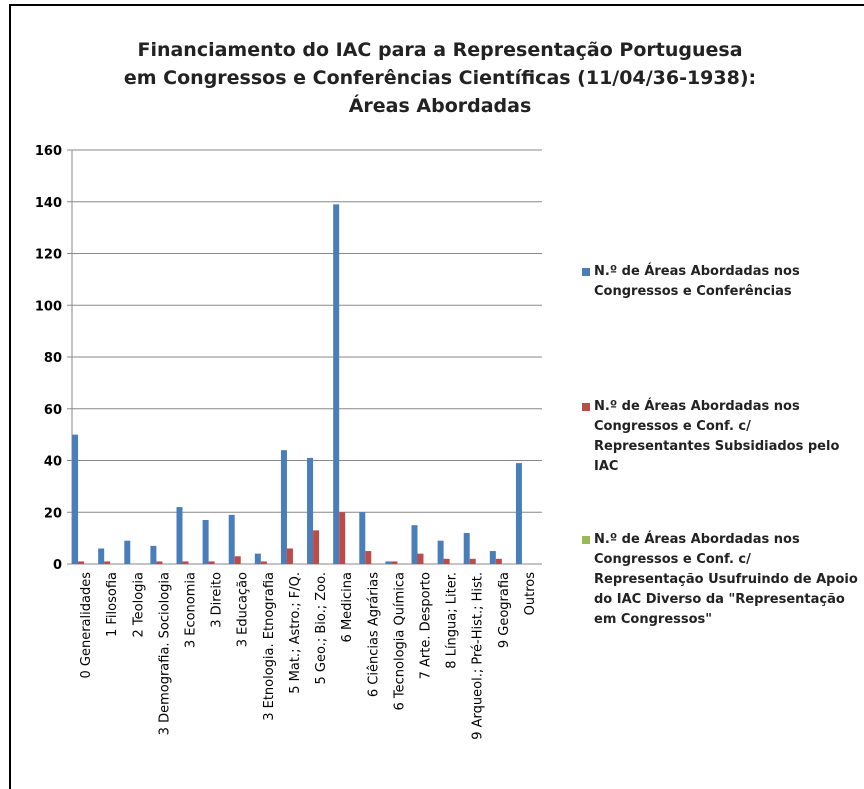 The height and width of the screenshot is (789, 864). Describe the element at coordinates (373, 634) in the screenshot. I see `x-tick-label: 6 Ciências Agrárias` at that location.